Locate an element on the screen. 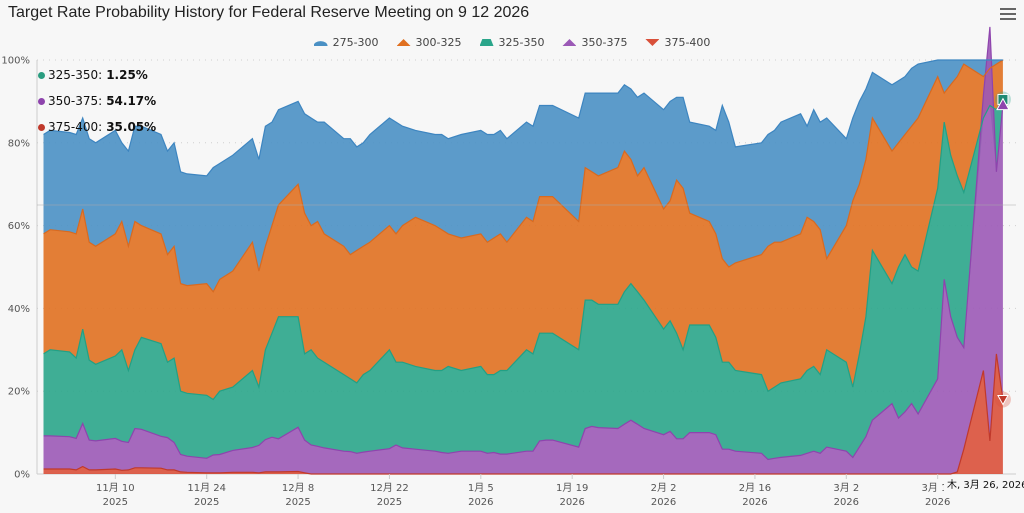 The width and height of the screenshot is (1024, 513). legend-item-375-400: 375-400 is located at coordinates (677, 42).